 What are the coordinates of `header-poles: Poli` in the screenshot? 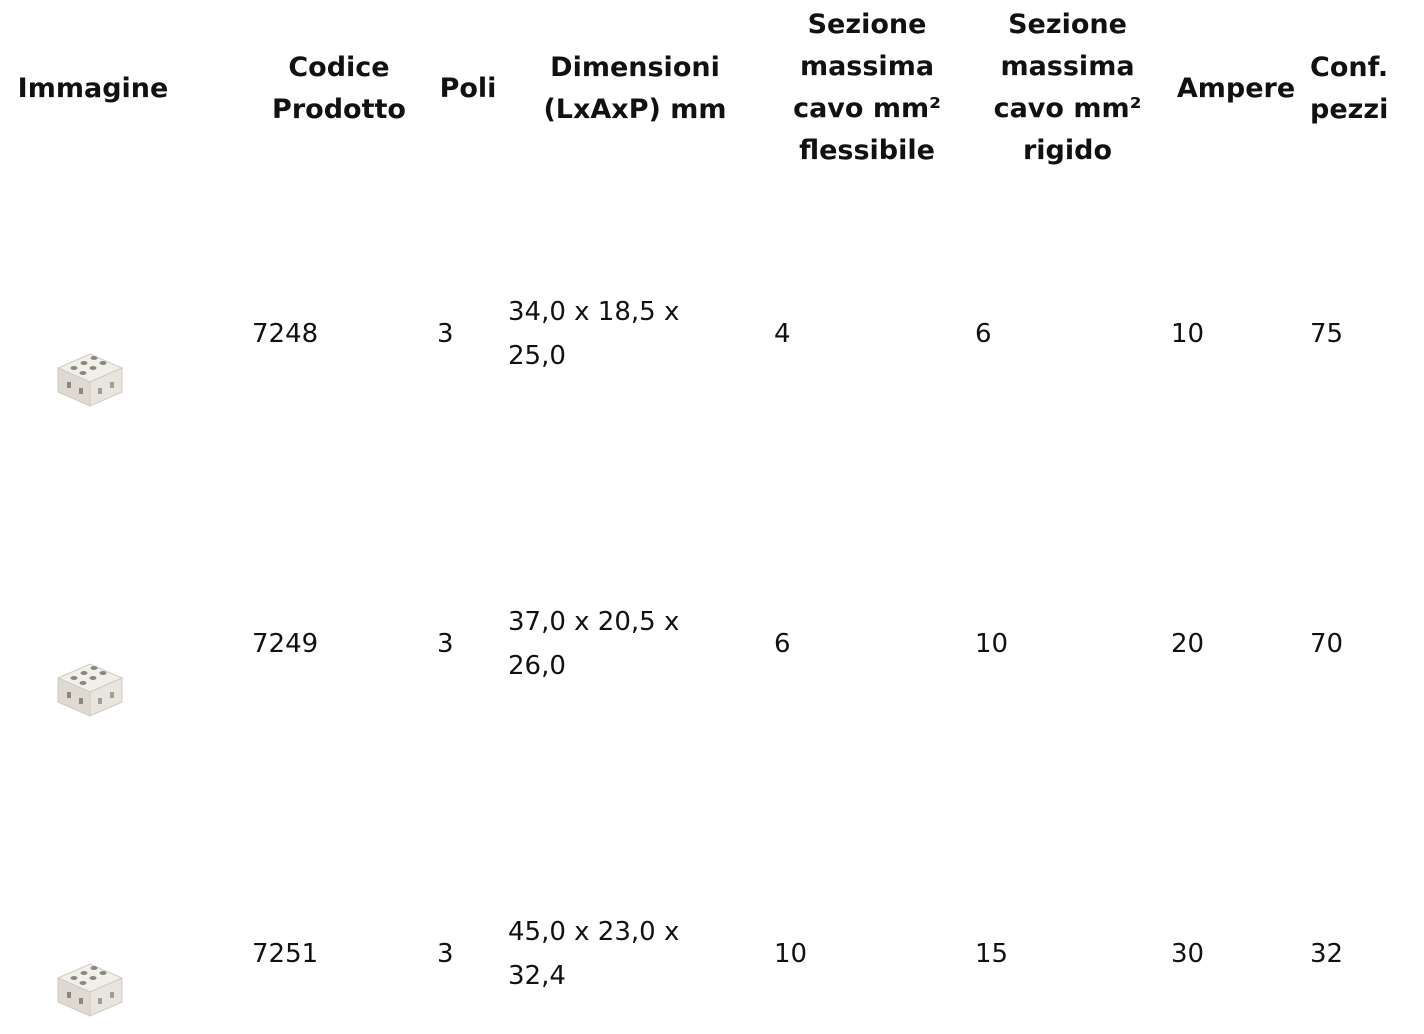 It's located at (468, 88).